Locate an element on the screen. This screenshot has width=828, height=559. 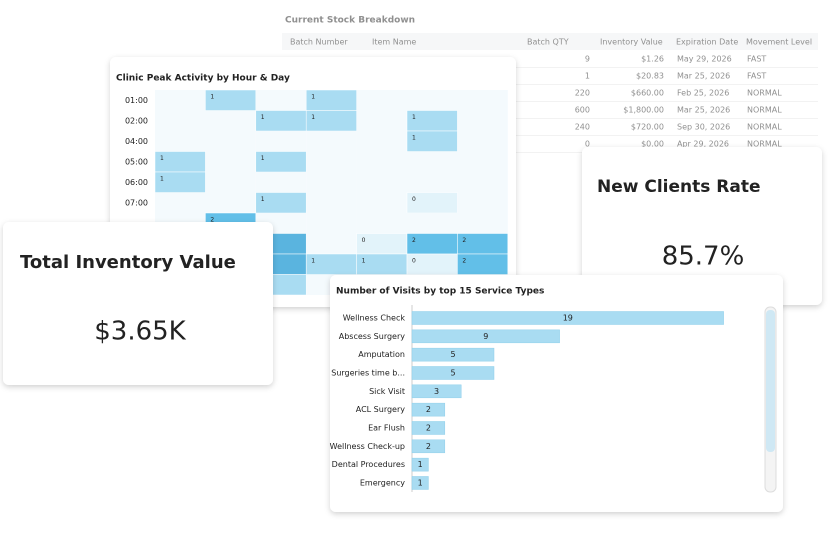
row-label: 01:00 is located at coordinates (136, 100).